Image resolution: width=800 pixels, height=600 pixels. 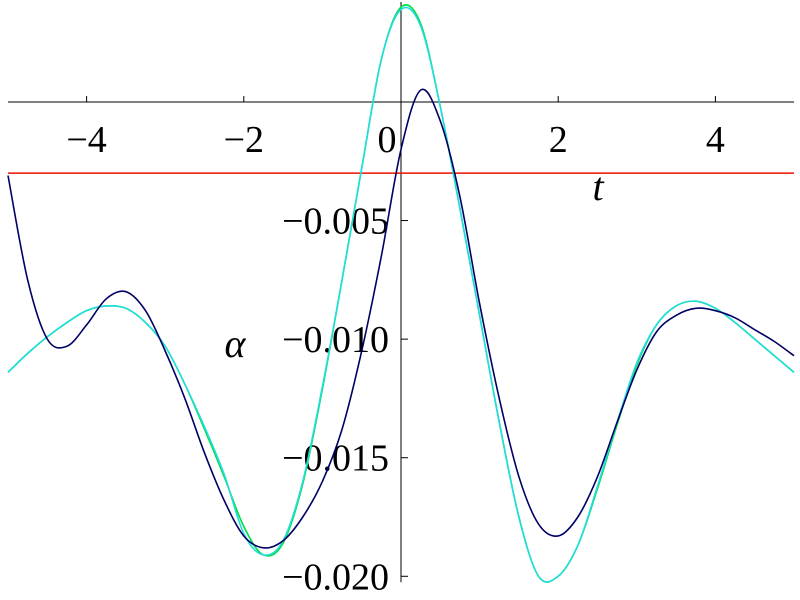 What do you see at coordinates (598, 186) in the screenshot?
I see `x-axis-label: t` at bounding box center [598, 186].